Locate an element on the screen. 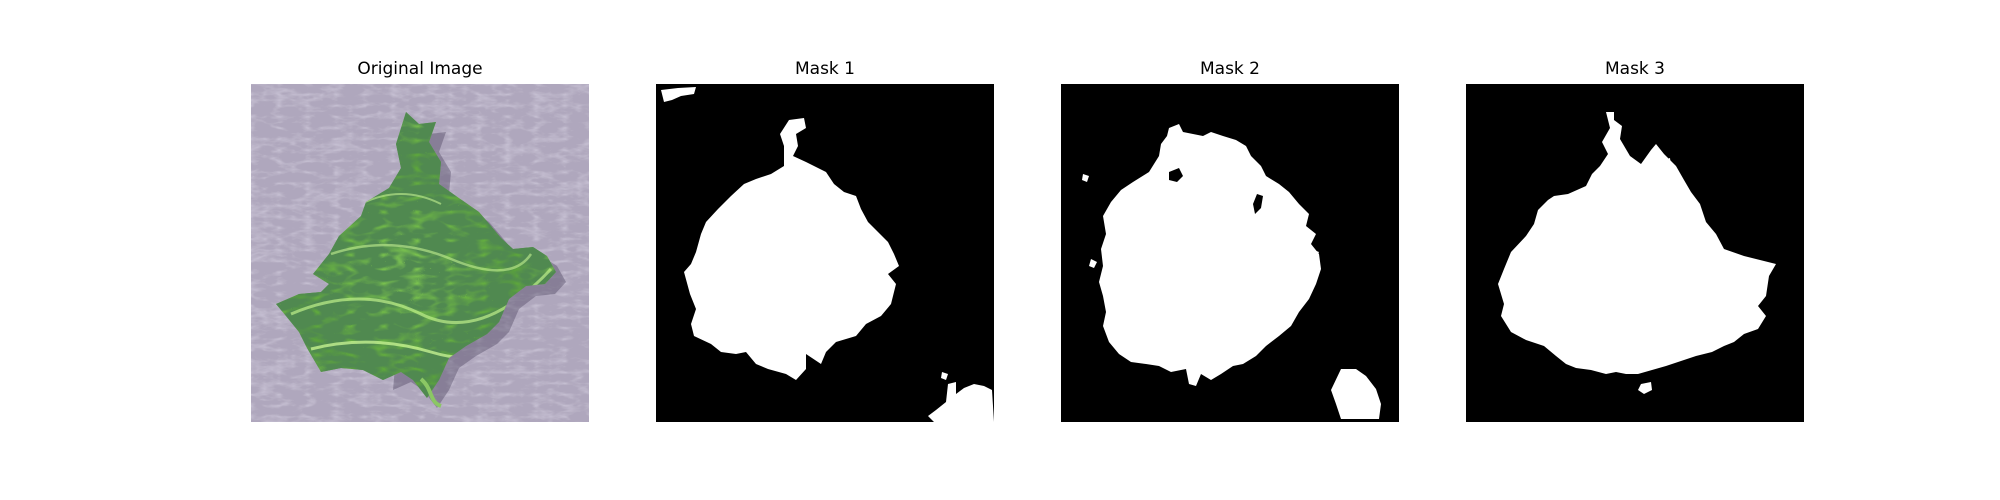  mask-3-title: Mask 3 is located at coordinates (1634, 69).